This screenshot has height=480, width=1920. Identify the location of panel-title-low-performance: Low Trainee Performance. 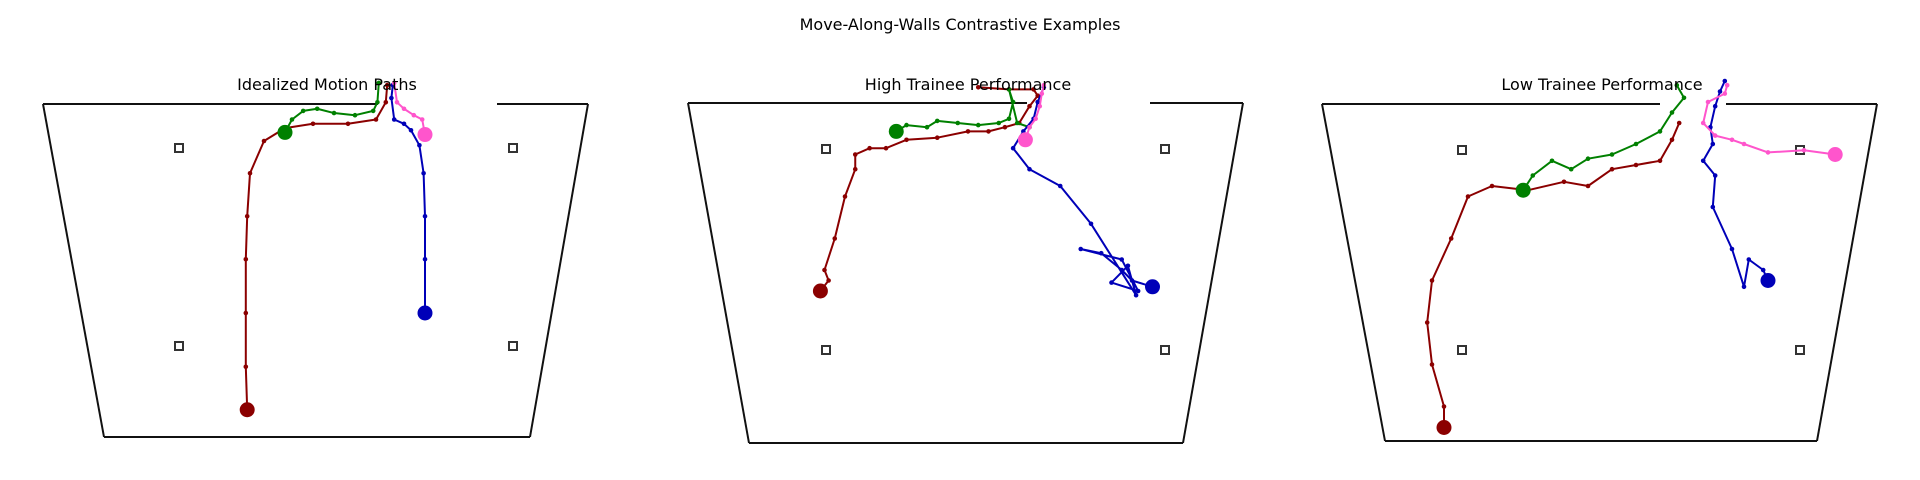
(1602, 84).